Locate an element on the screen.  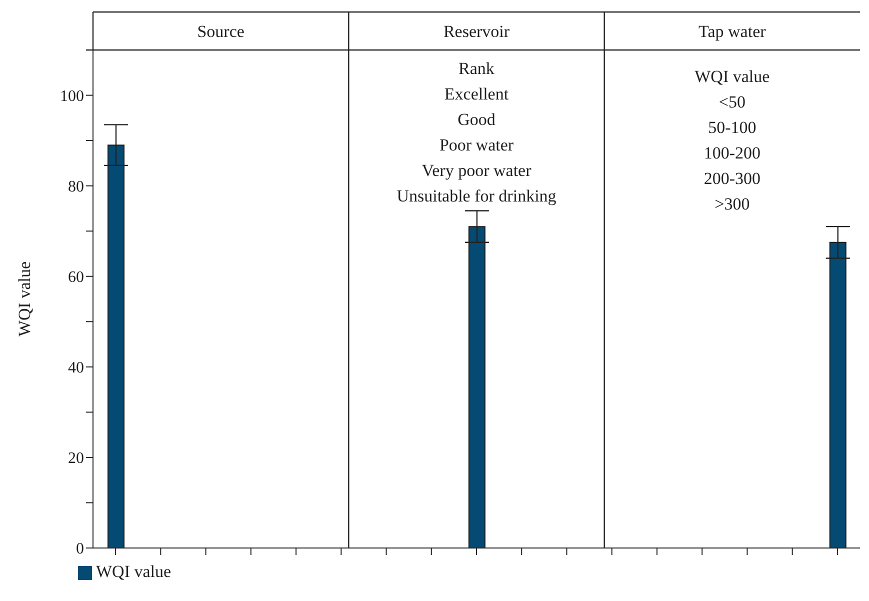
y-tick-label: 100 is located at coordinates (72, 96).